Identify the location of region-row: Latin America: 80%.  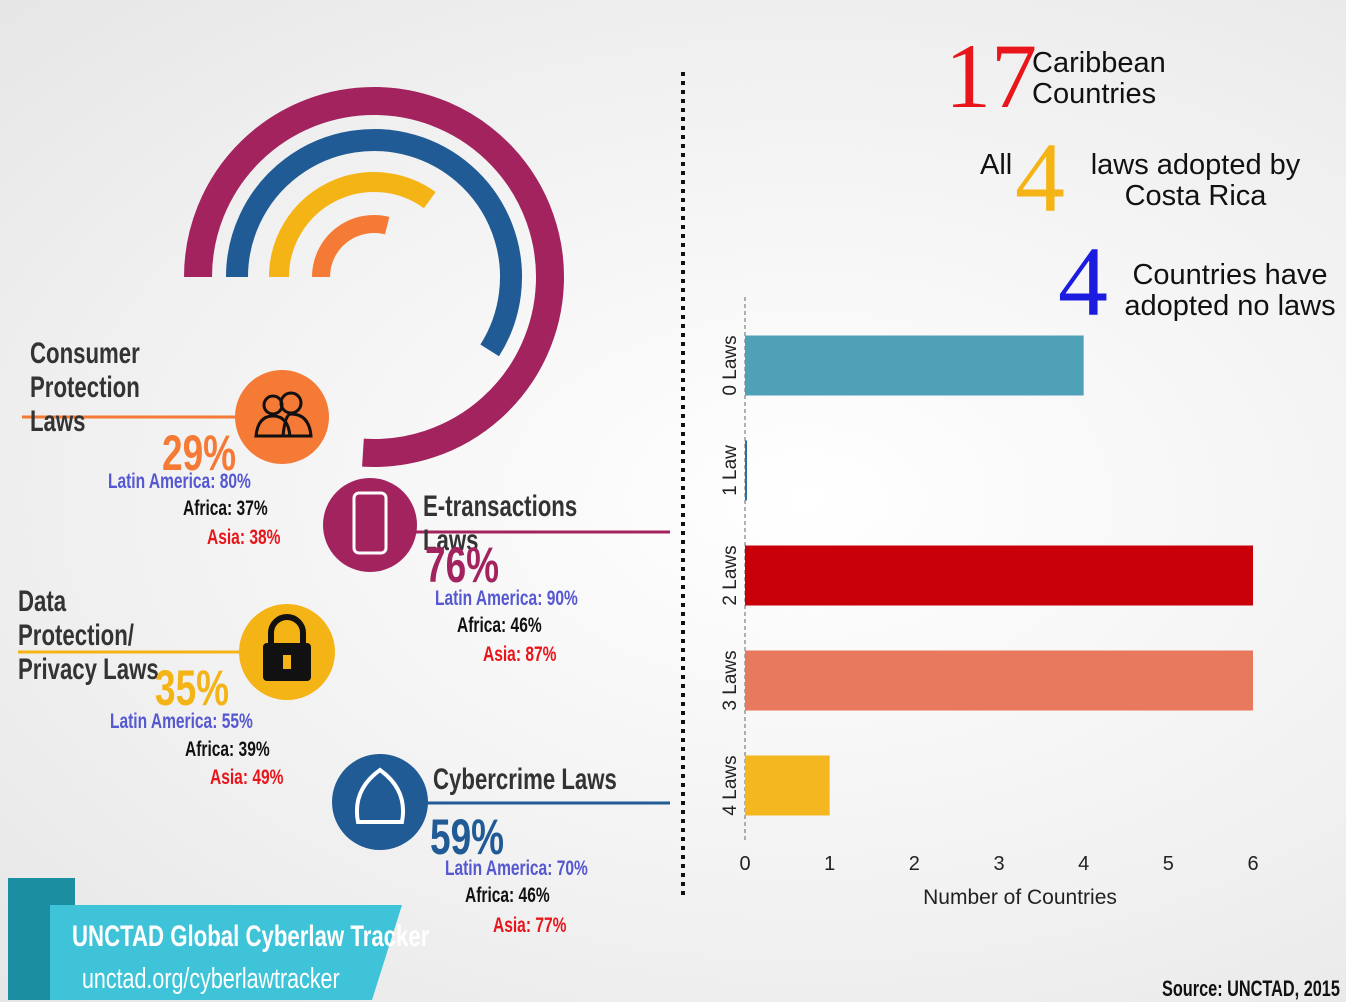
(179, 482).